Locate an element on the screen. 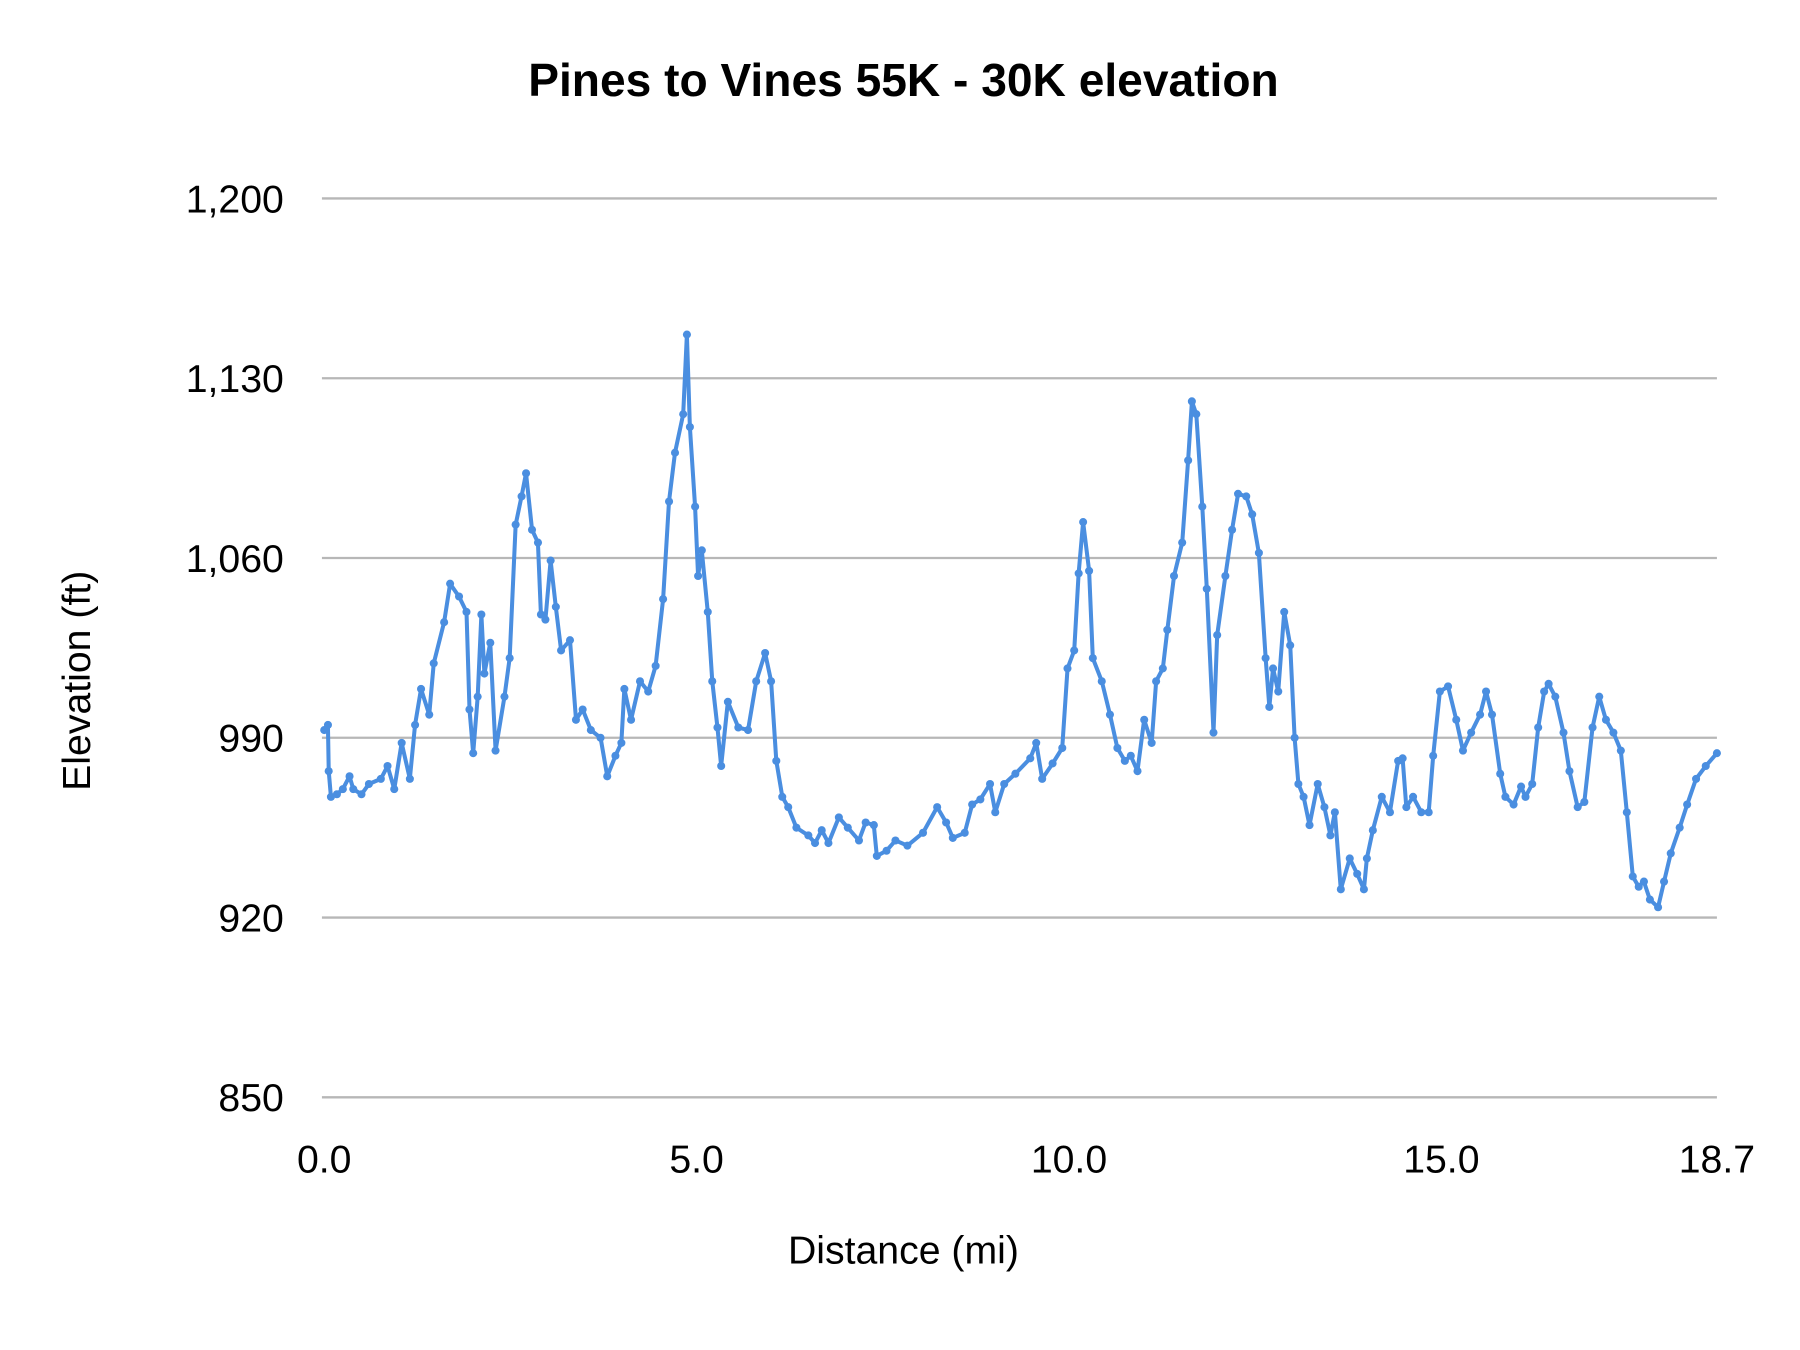 The image size is (1800, 1350). chart-title: Pines to Vines 55K - 30K elevation is located at coordinates (903, 80).